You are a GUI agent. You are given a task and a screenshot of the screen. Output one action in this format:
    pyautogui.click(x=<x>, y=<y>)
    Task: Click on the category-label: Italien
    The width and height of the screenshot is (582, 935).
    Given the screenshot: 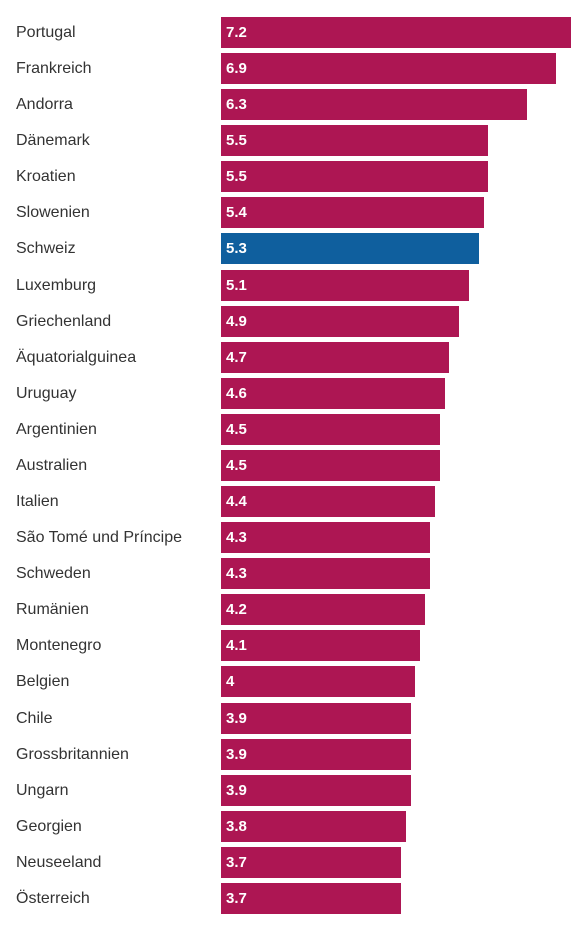 What is the action you would take?
    pyautogui.click(x=37, y=501)
    